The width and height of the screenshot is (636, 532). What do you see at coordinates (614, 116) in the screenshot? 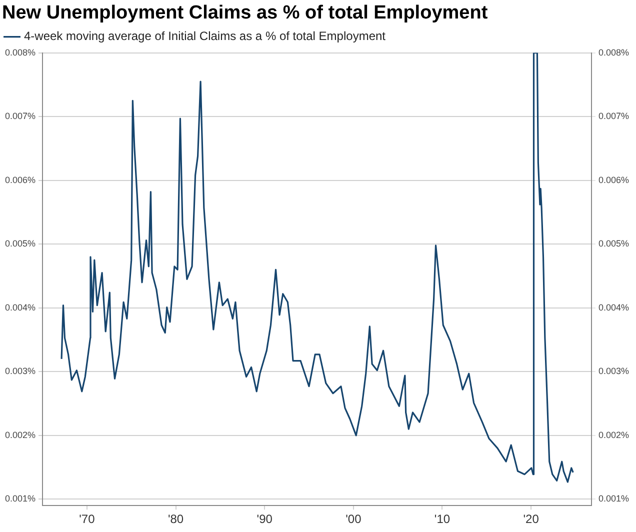
I see `y2-tick-label: 0.007%` at bounding box center [614, 116].